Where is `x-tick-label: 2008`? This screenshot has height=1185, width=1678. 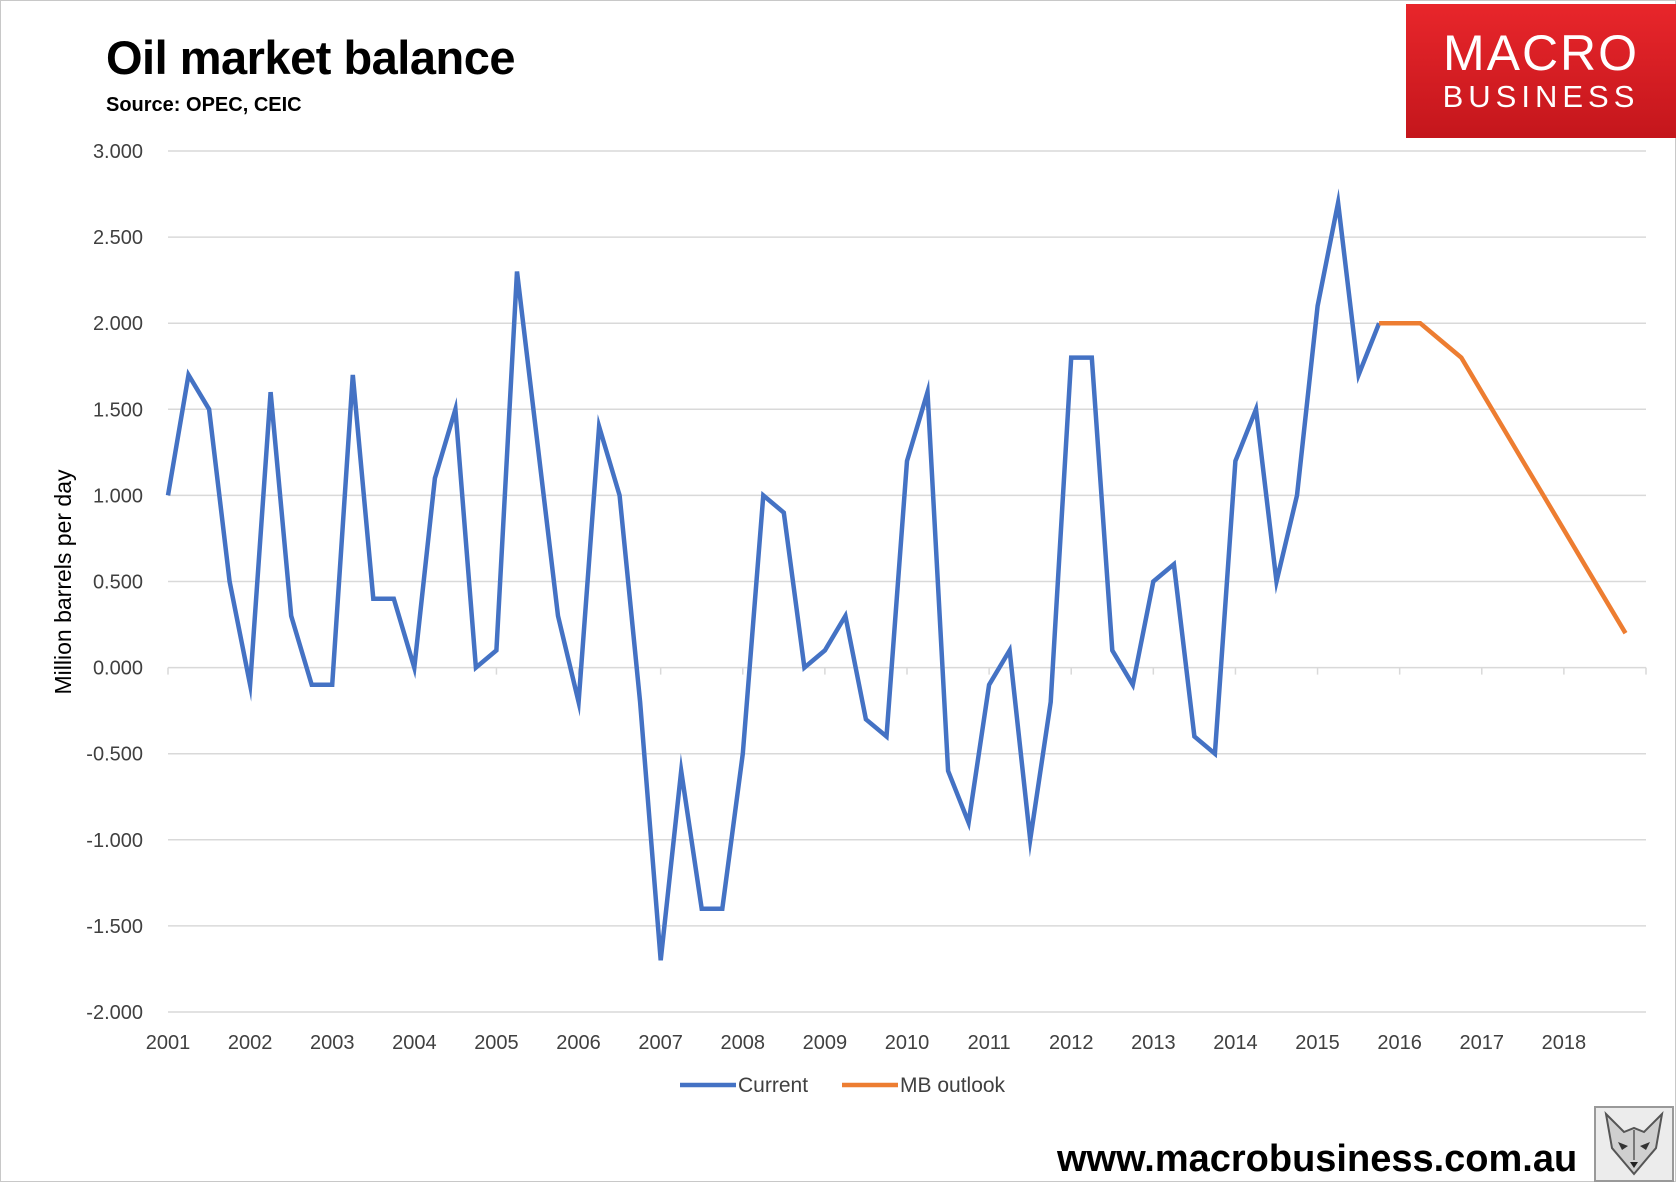 x-tick-label: 2008 is located at coordinates (743, 1043).